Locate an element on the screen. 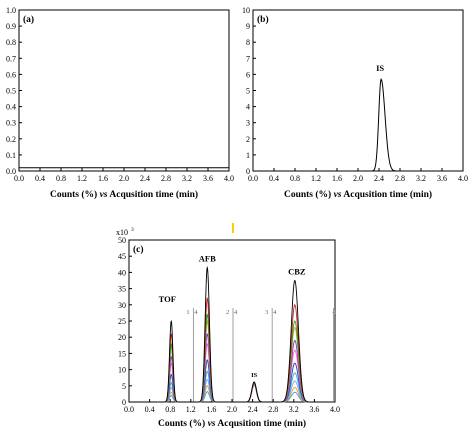  y-tick-label: 0.2 is located at coordinates (11, 139).